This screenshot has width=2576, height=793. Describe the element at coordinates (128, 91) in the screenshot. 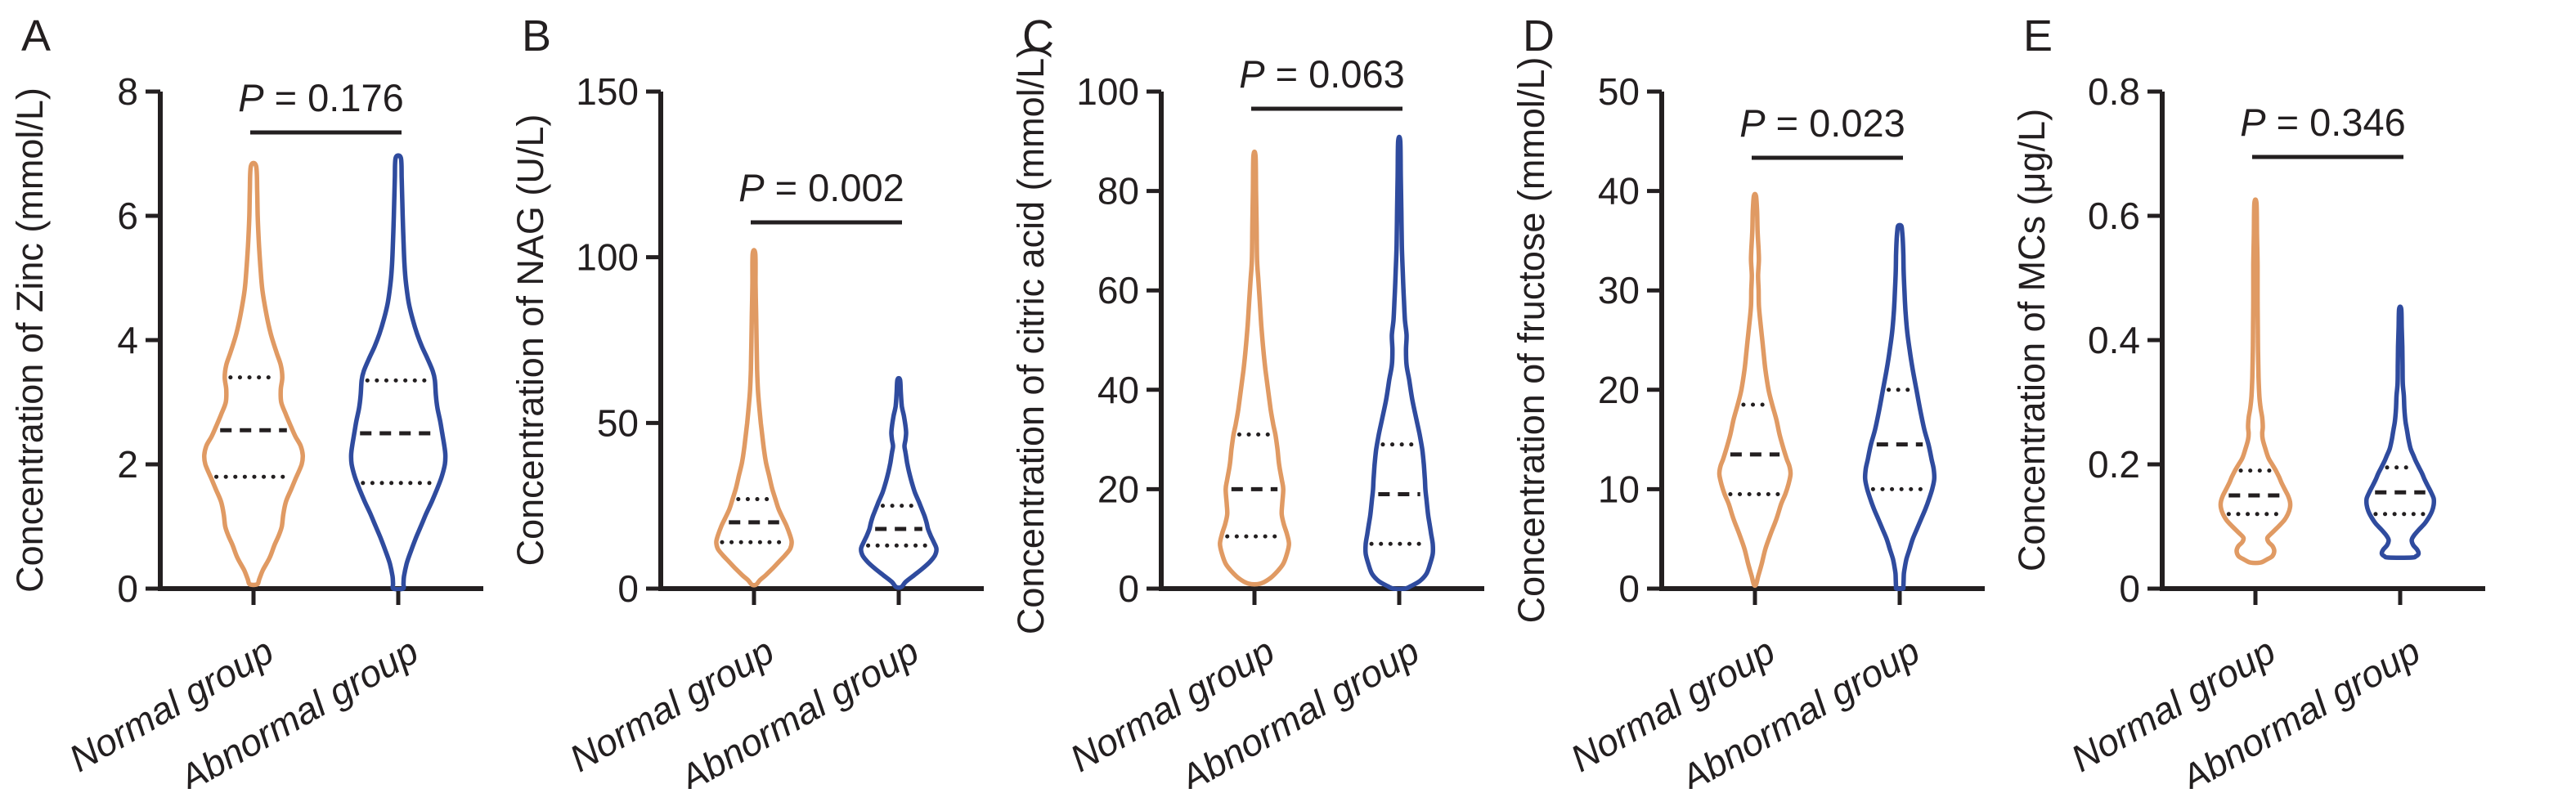

I see `y-tick-label: 8` at that location.